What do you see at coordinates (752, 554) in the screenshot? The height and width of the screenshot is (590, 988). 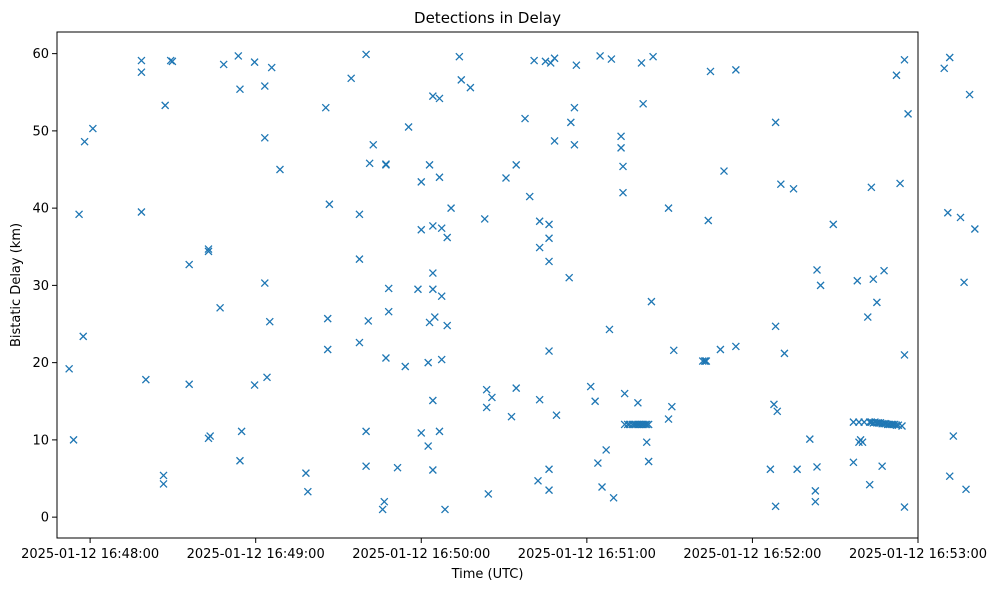 I see `x-tick-label: 2025-01-12 16:52:00` at bounding box center [752, 554].